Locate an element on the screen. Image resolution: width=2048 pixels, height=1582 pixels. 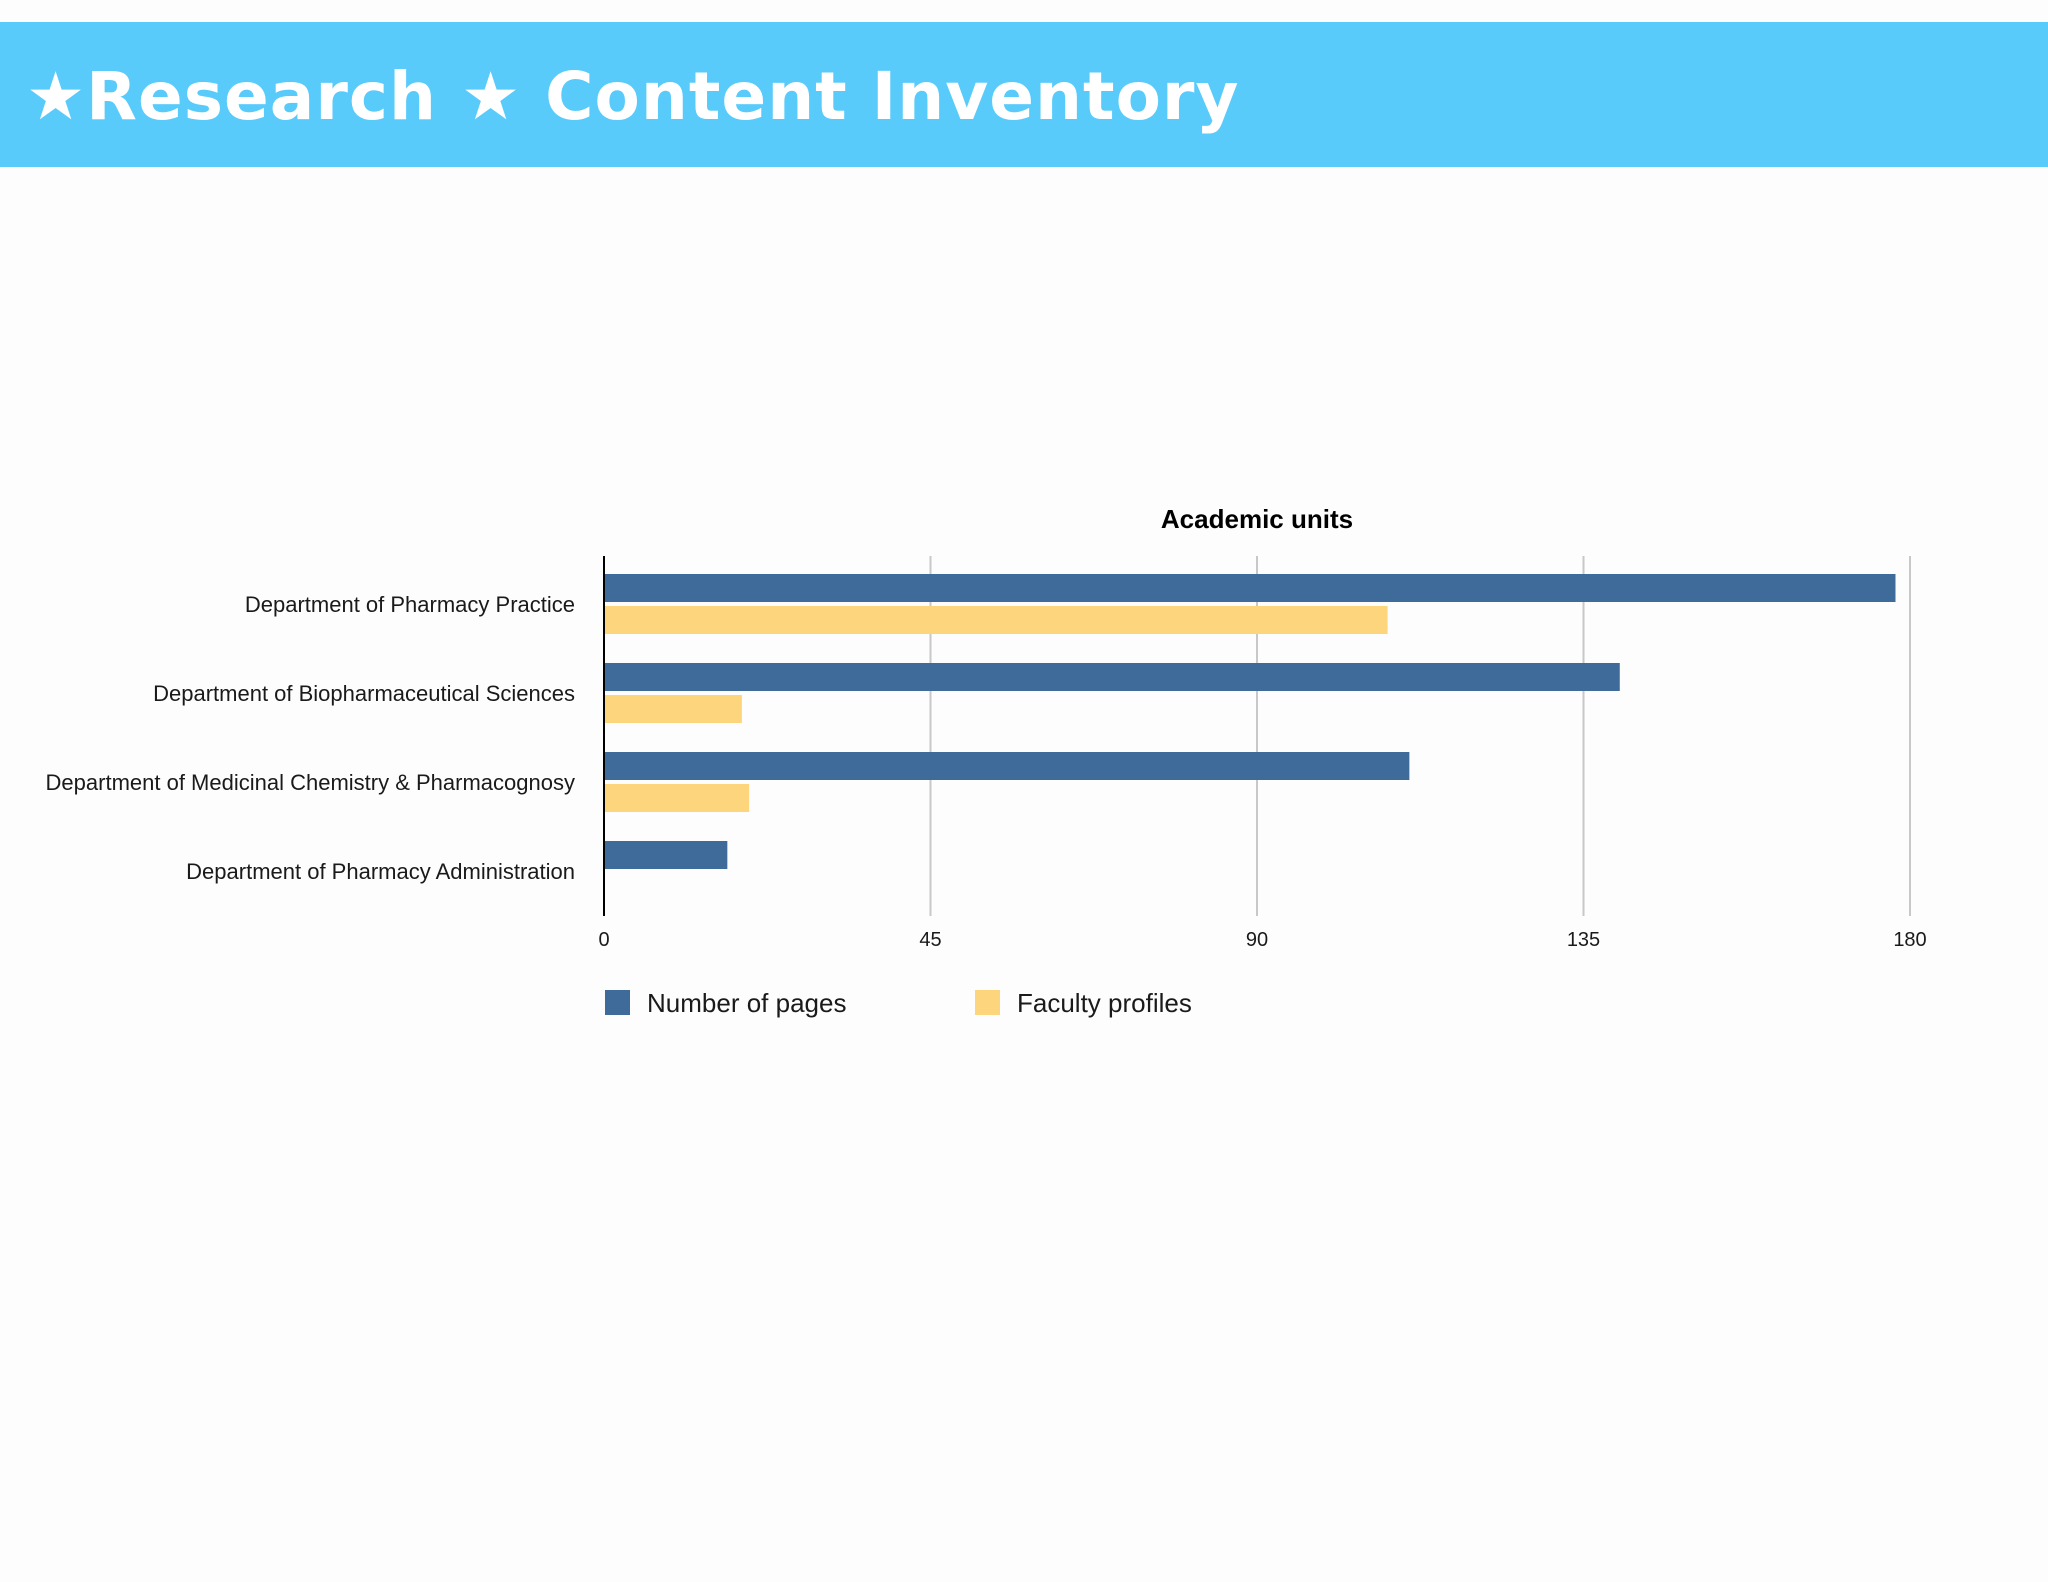
header-band is located at coordinates (1024, 94).